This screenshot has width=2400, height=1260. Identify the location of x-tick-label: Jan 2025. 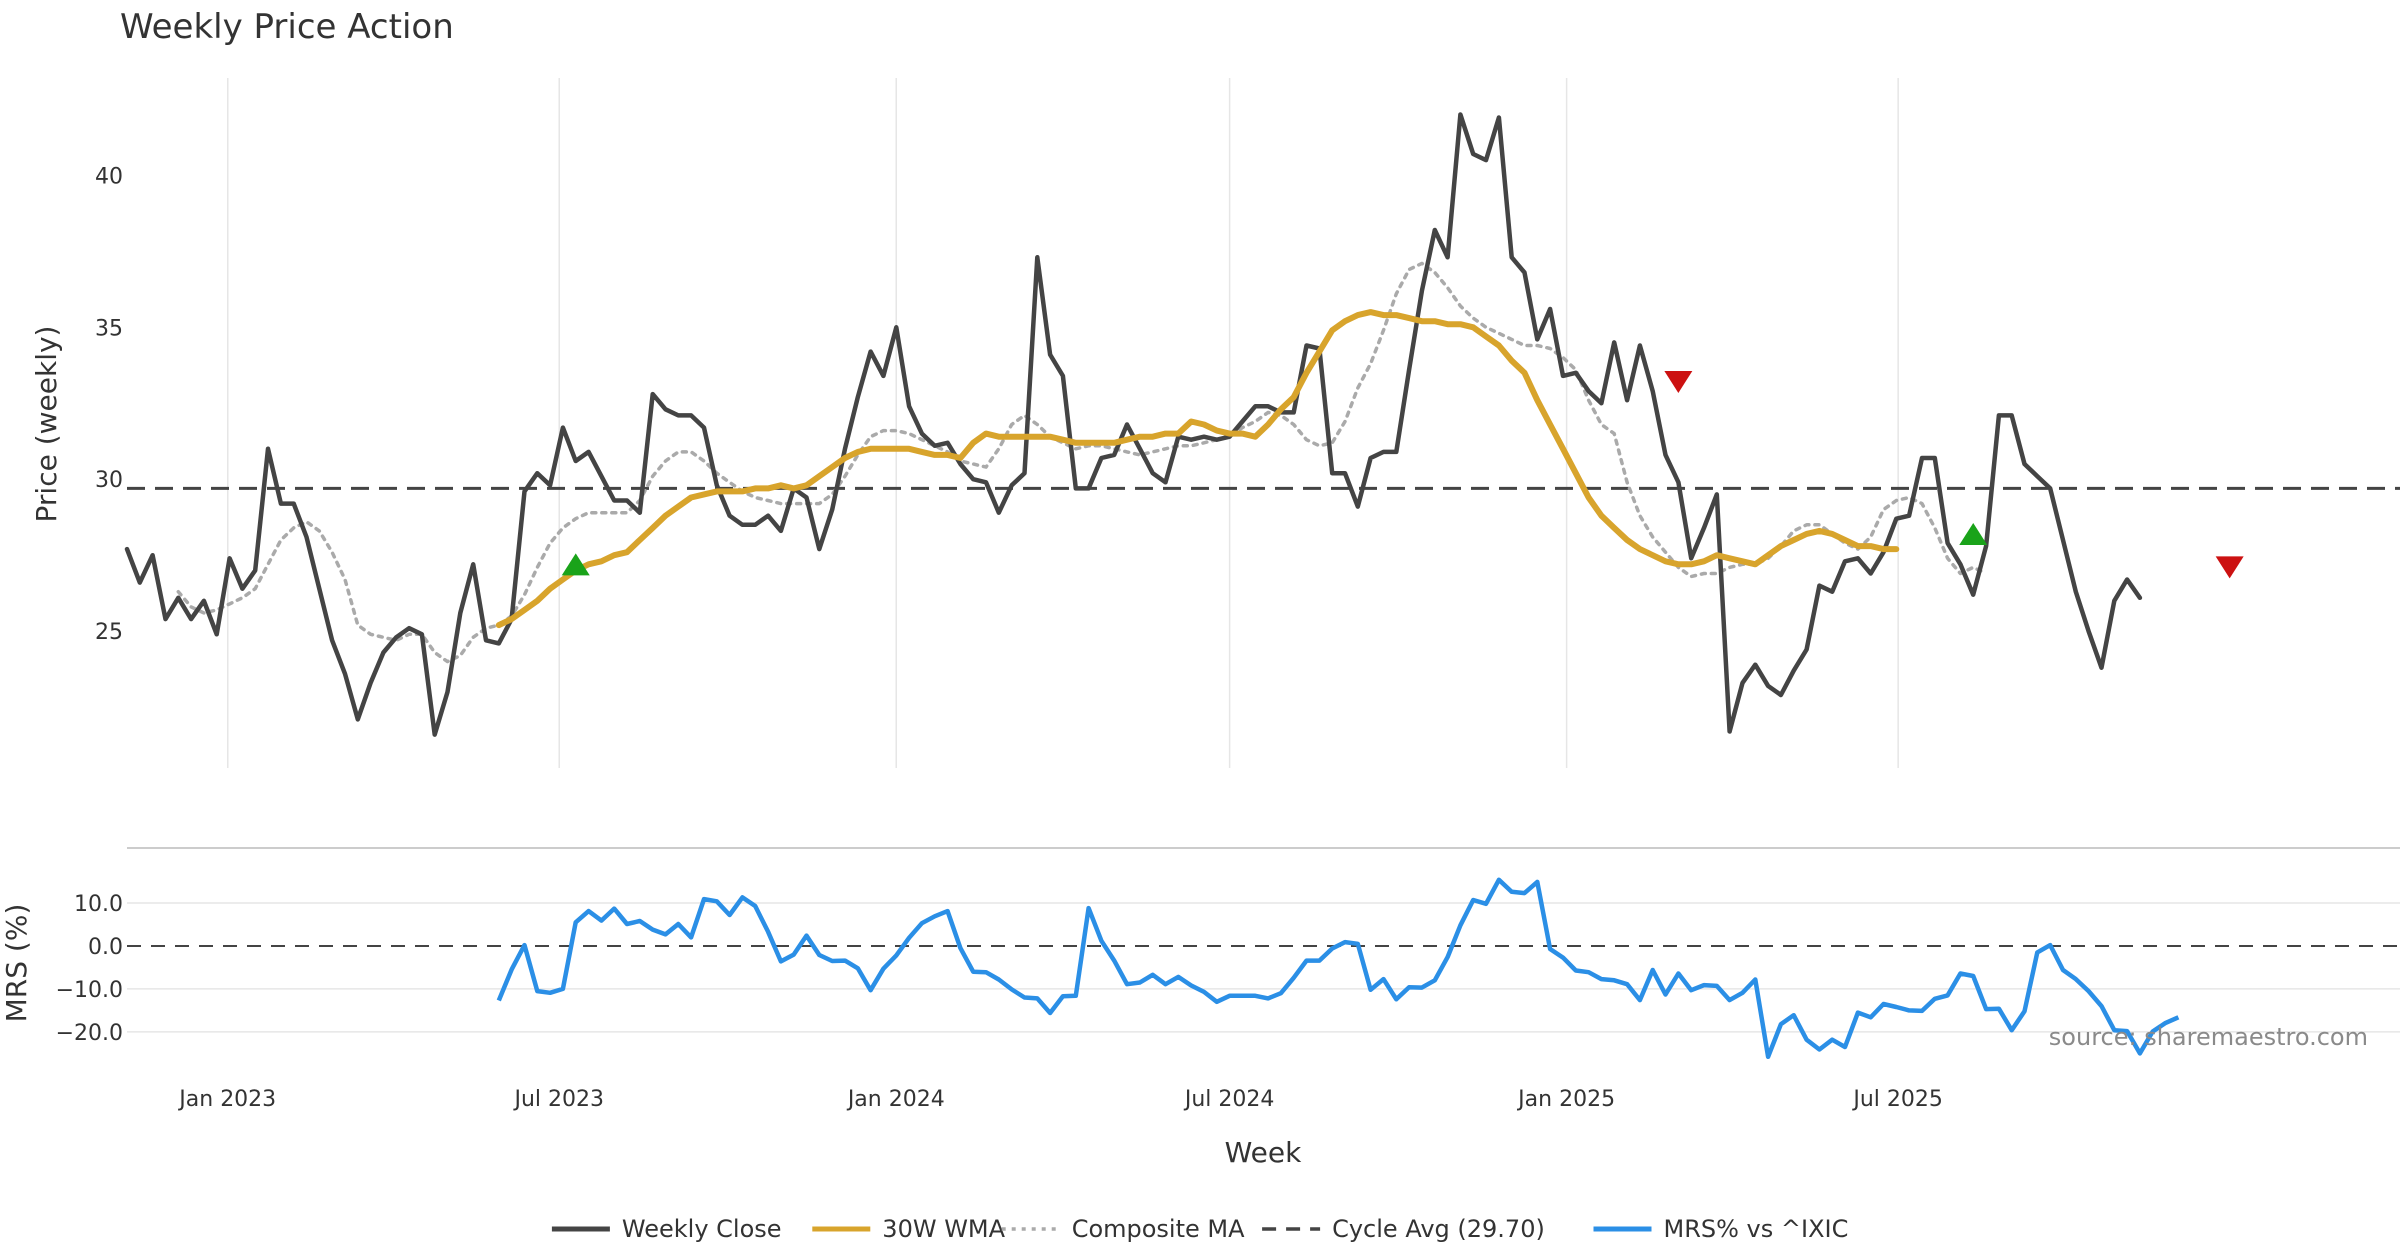
(1565, 1099).